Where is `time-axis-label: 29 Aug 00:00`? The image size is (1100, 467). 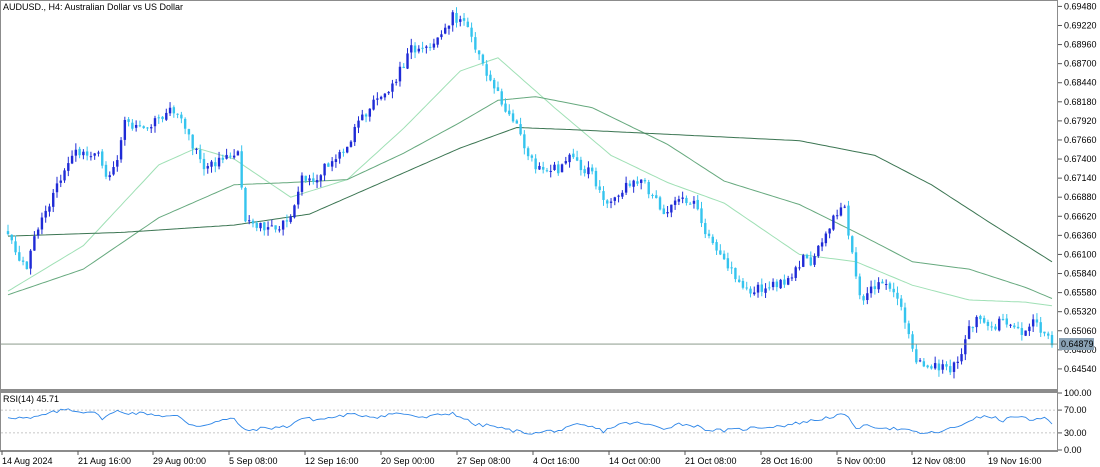
time-axis-label: 29 Aug 00:00 is located at coordinates (179, 461).